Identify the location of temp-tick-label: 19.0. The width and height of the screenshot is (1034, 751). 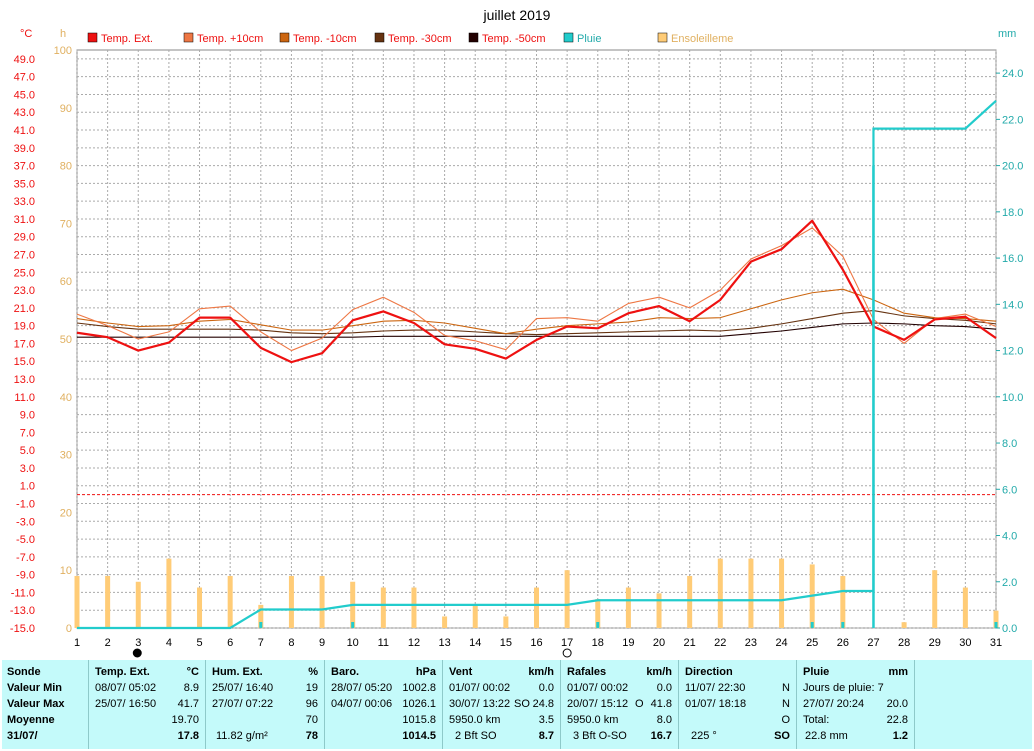
(24, 327).